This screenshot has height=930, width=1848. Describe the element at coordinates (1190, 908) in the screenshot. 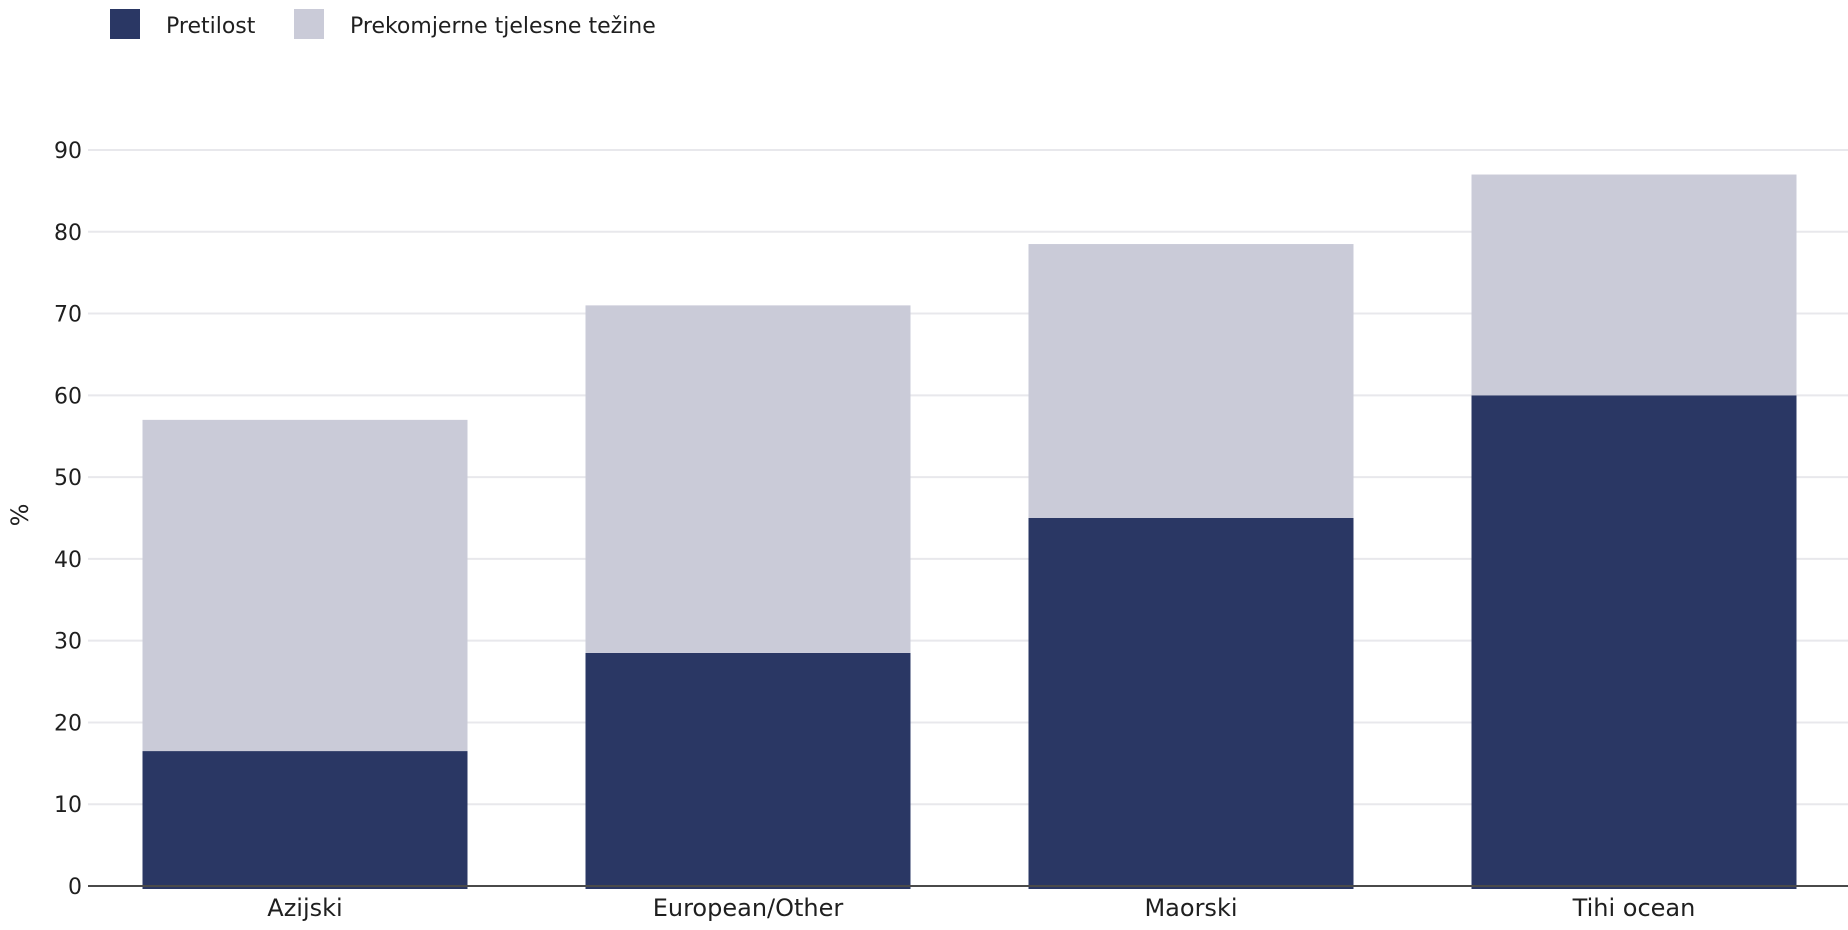

I see `x-category-label: Maorski` at that location.